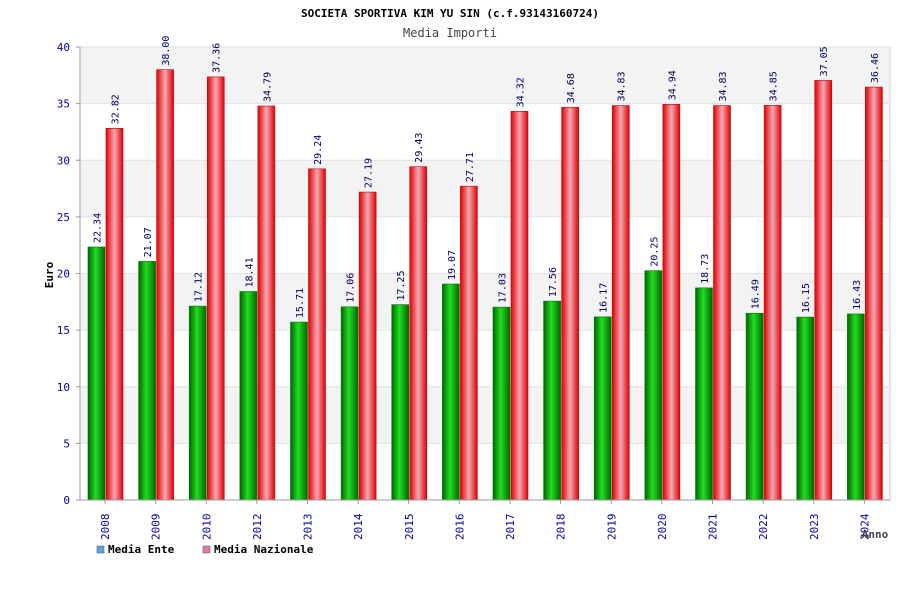  What do you see at coordinates (63, 104) in the screenshot?
I see `y-tick-label: 35` at bounding box center [63, 104].